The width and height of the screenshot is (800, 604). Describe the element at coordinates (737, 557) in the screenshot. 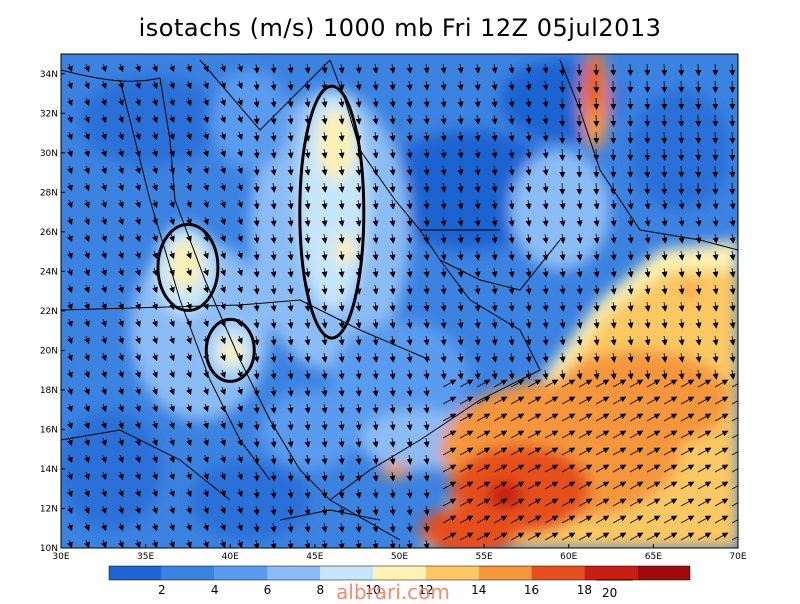

I see `lon-label: 70E` at that location.